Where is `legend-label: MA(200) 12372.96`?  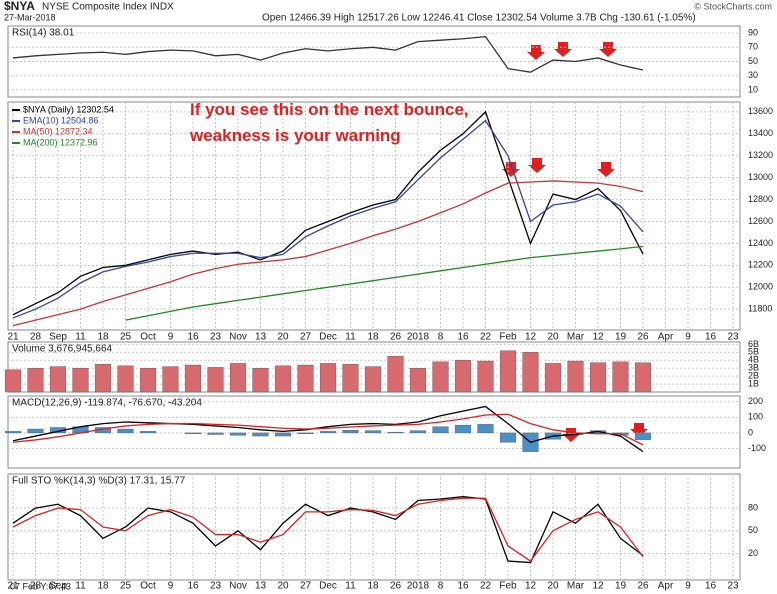 legend-label: MA(200) 12372.96 is located at coordinates (60, 142).